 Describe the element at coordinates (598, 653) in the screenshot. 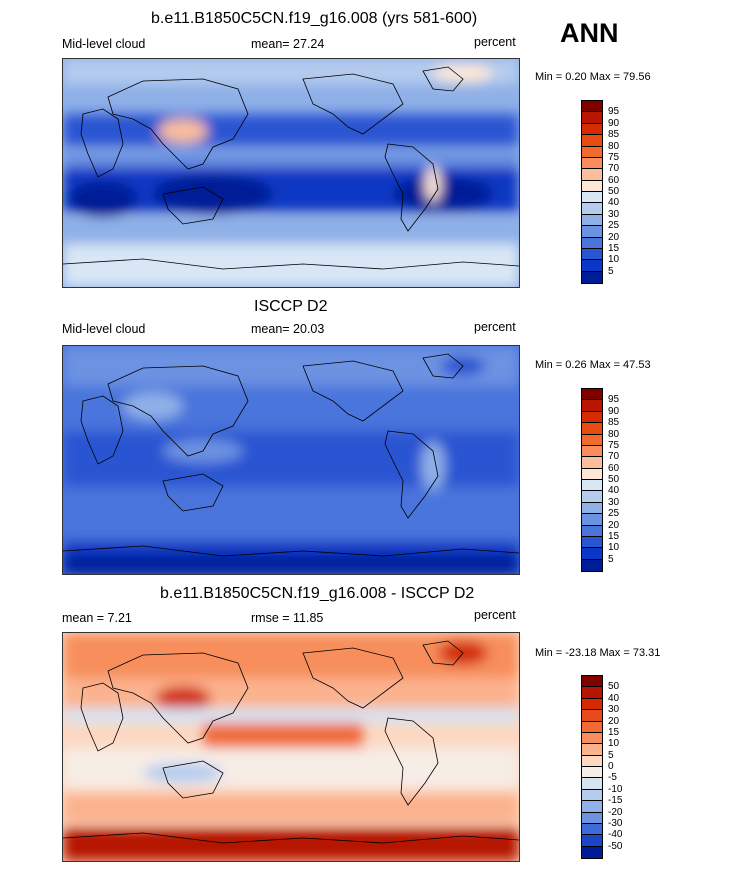

I see `panel3-minmax-label: Min = -23.18 Max = 73.31` at that location.